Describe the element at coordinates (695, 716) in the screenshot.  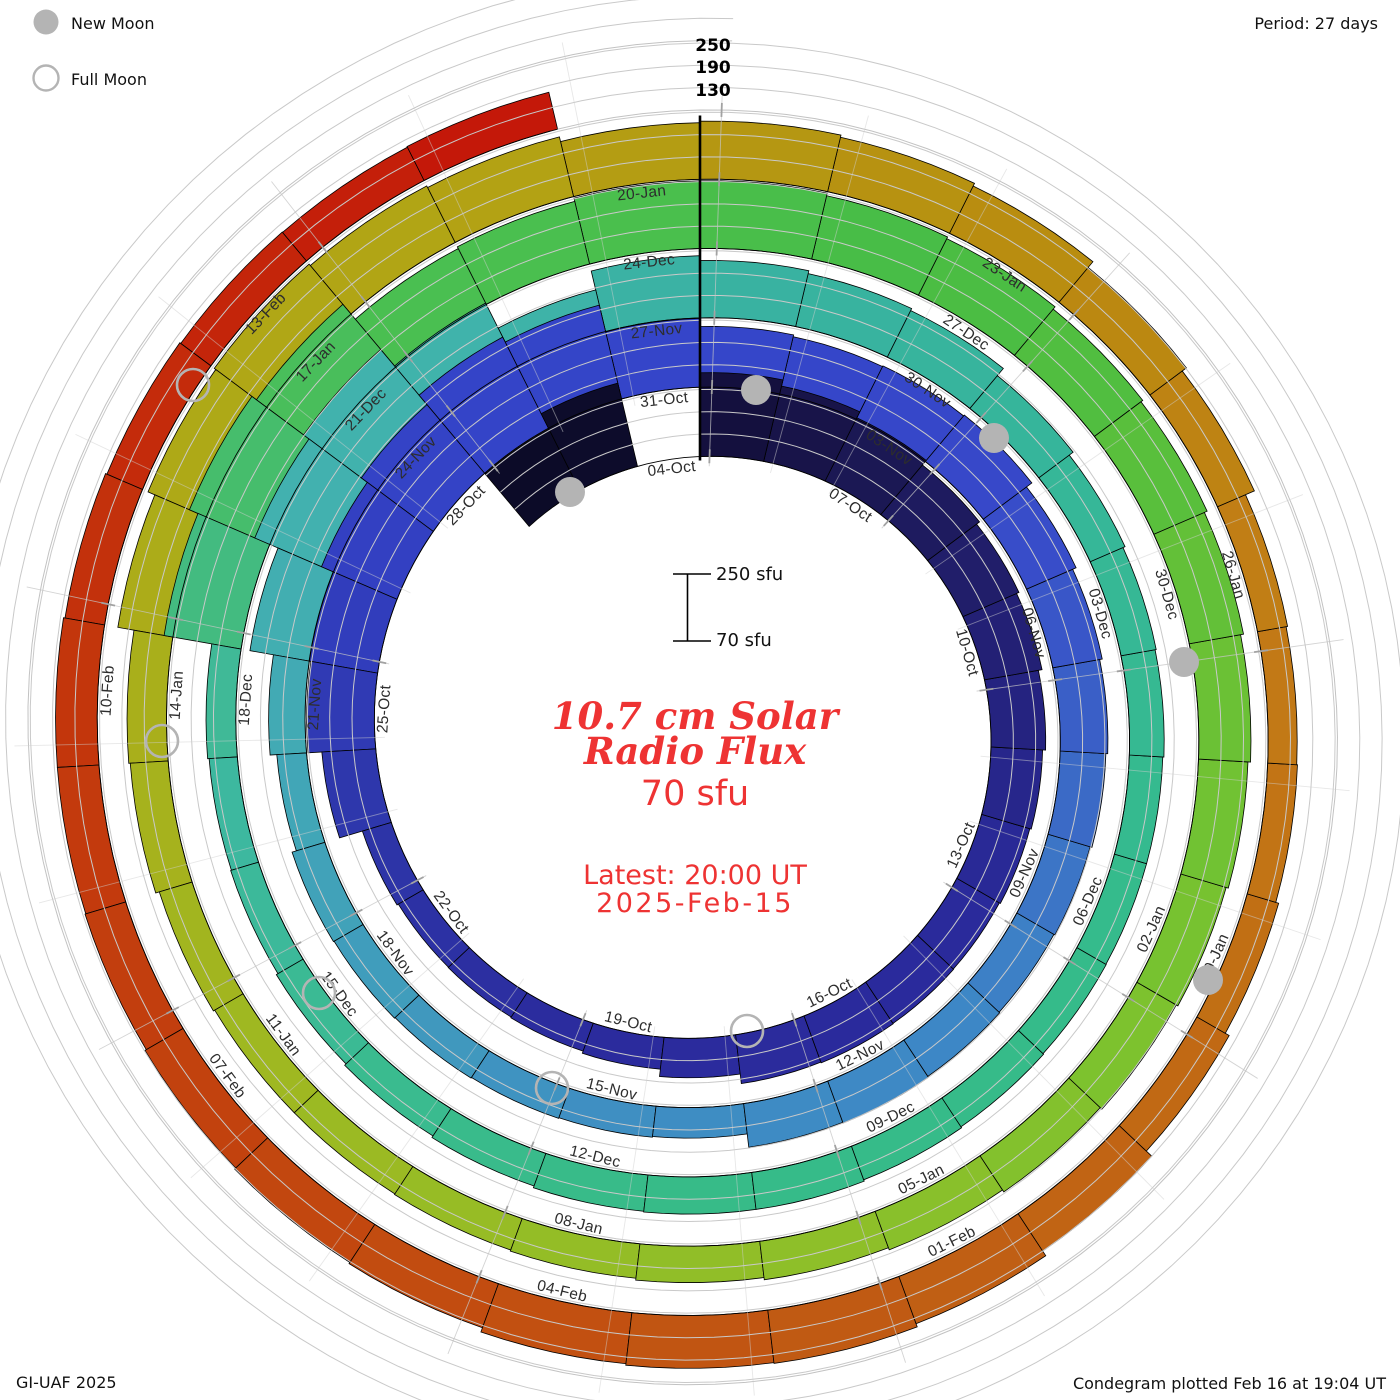
I see `chart-title-line1: 10.7 cm Solar` at that location.